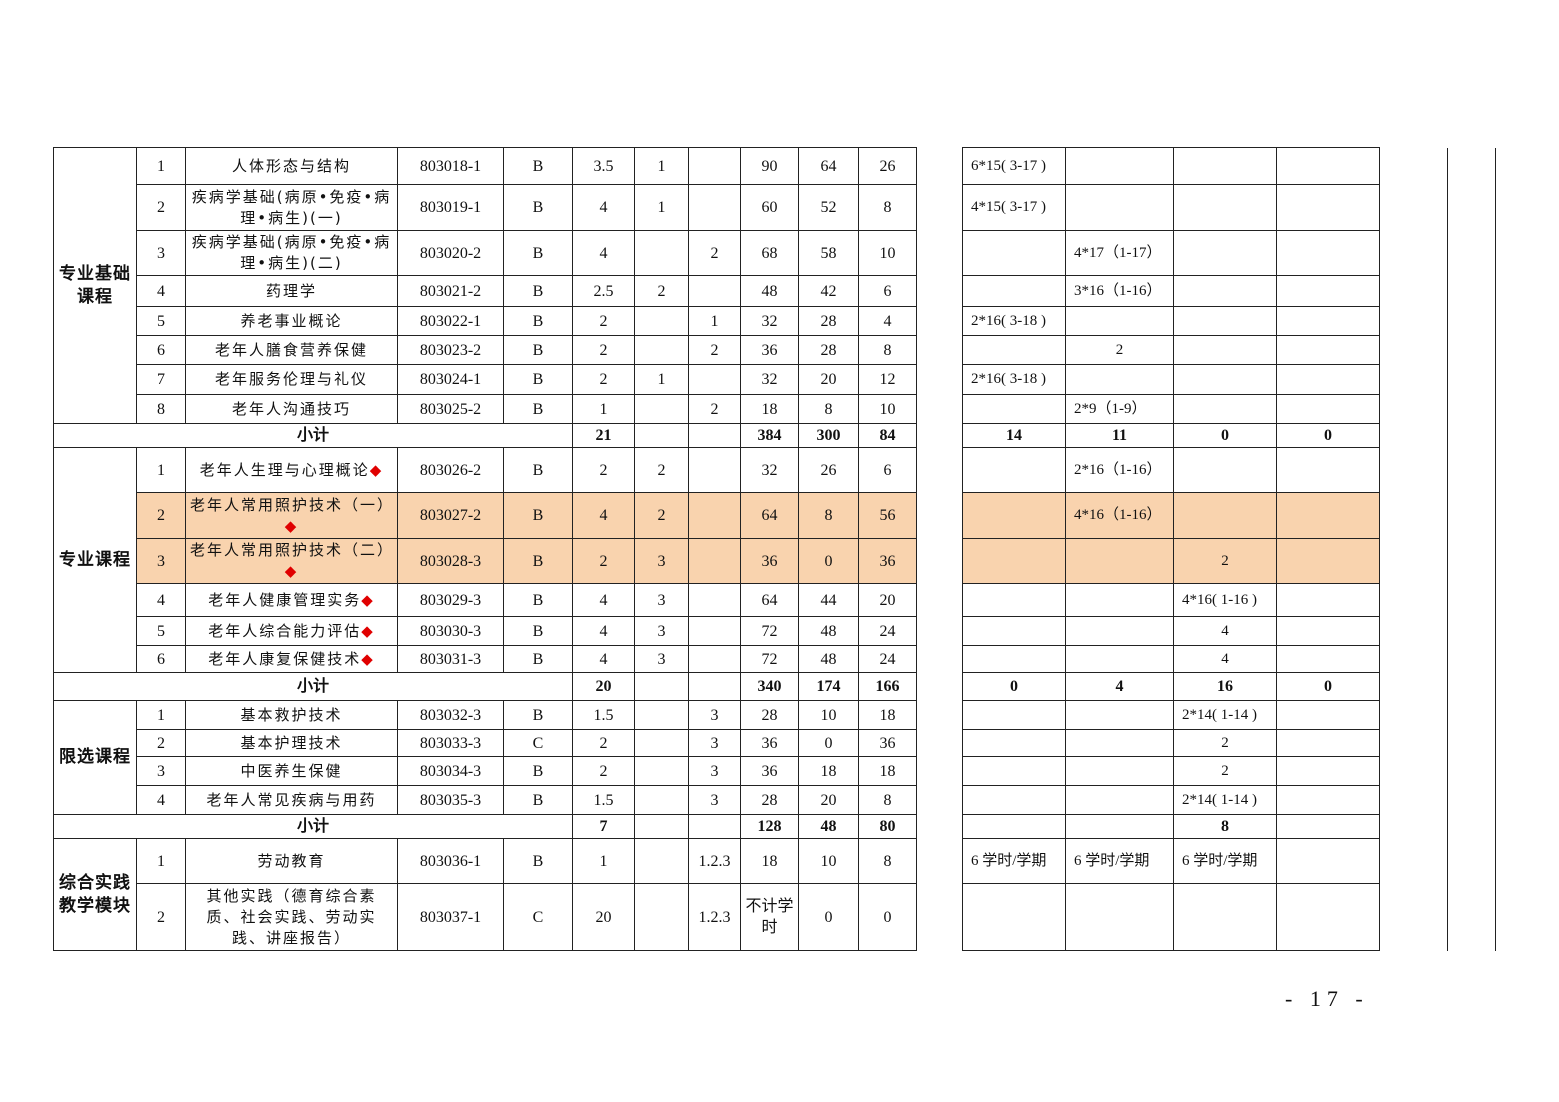 Image resolution: width=1559 pixels, height=1102 pixels. Describe the element at coordinates (291, 321) in the screenshot. I see `course-name: 养老事业概论` at that location.